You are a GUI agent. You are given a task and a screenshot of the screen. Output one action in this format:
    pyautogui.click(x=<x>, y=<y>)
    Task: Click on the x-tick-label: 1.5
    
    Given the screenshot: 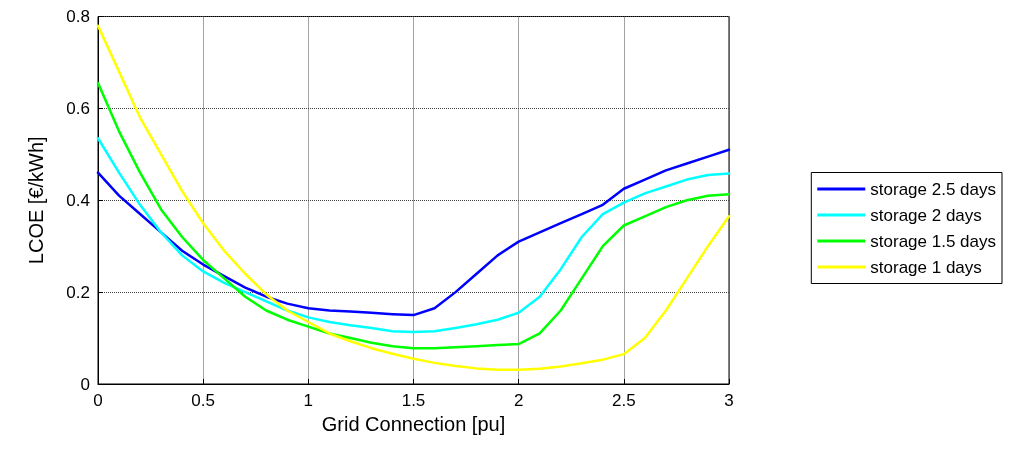 What is the action you would take?
    pyautogui.click(x=413, y=400)
    